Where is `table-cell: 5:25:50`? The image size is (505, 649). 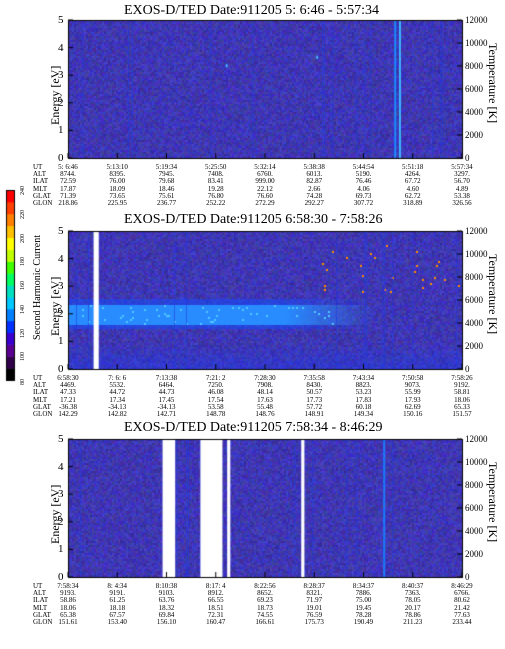
table-cell: 5:25:50 is located at coordinates (216, 167).